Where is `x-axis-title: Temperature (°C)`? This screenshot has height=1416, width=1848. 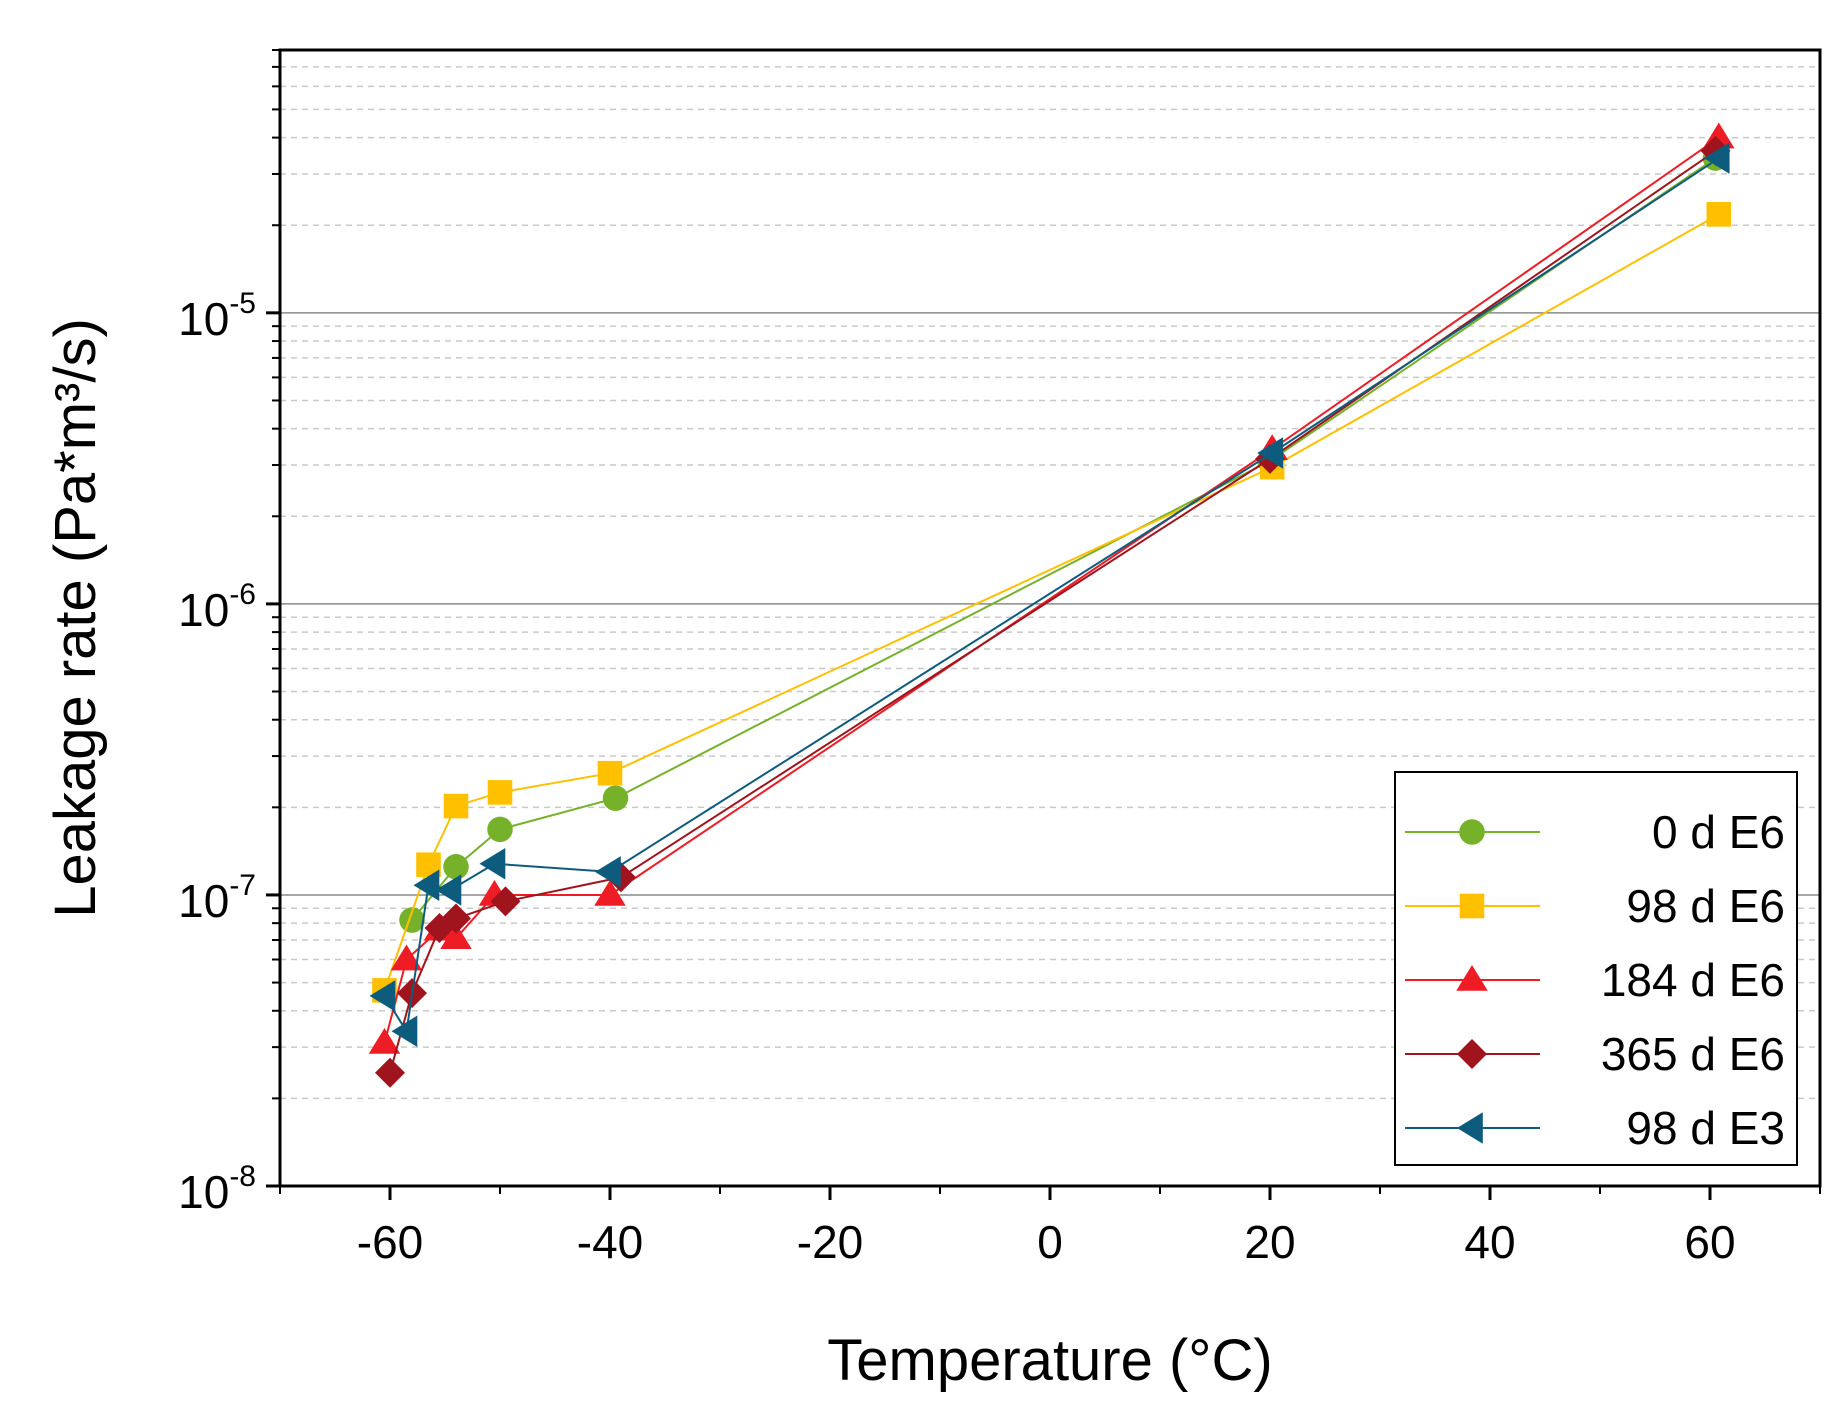 x-axis-title: Temperature (°C) is located at coordinates (1049, 1360).